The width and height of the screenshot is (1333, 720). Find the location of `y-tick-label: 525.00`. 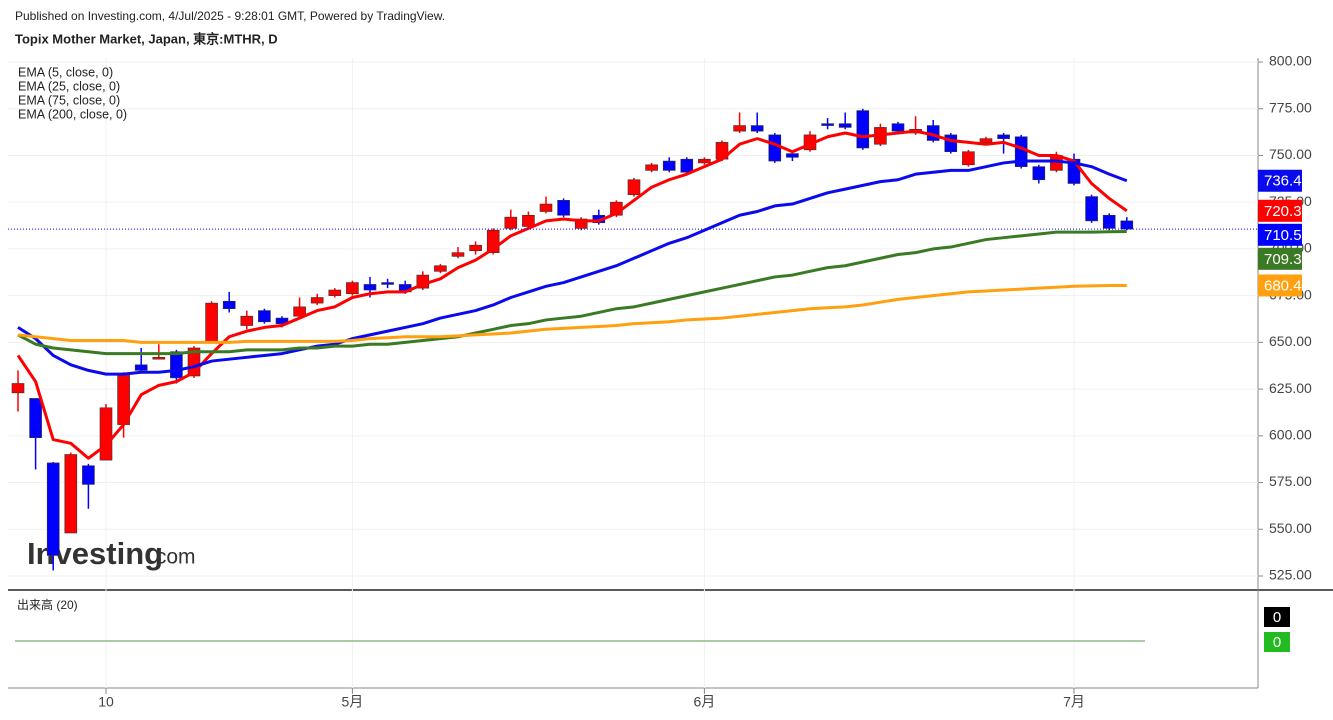

y-tick-label: 525.00 is located at coordinates (1290, 575).